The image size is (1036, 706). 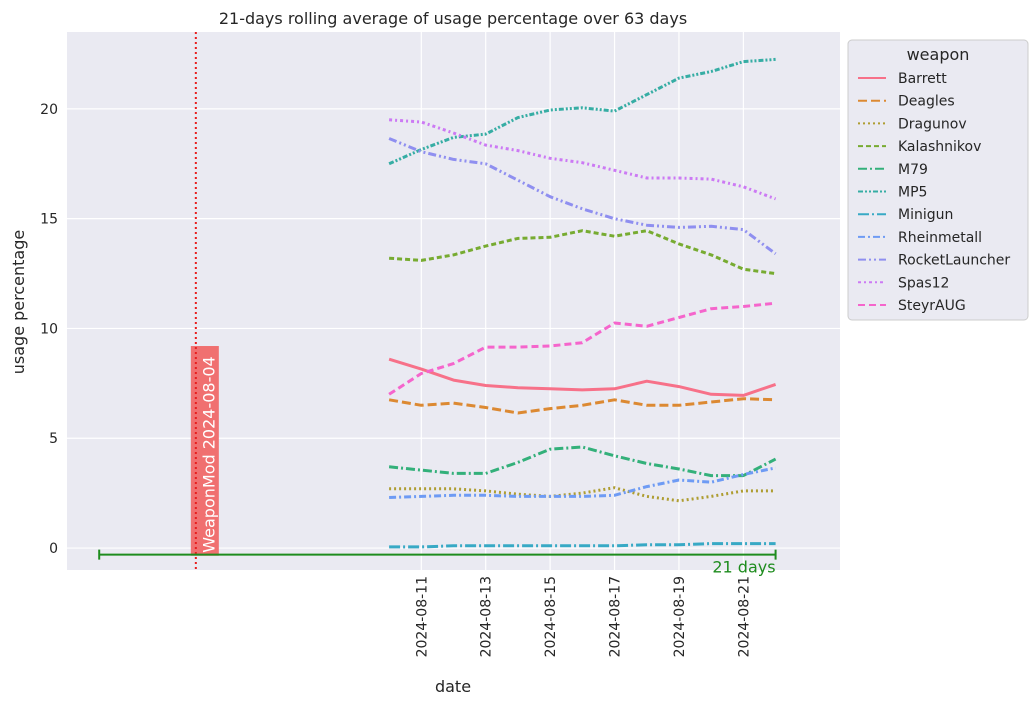 I want to click on series-line-rheinmetall, so click(x=582, y=482).